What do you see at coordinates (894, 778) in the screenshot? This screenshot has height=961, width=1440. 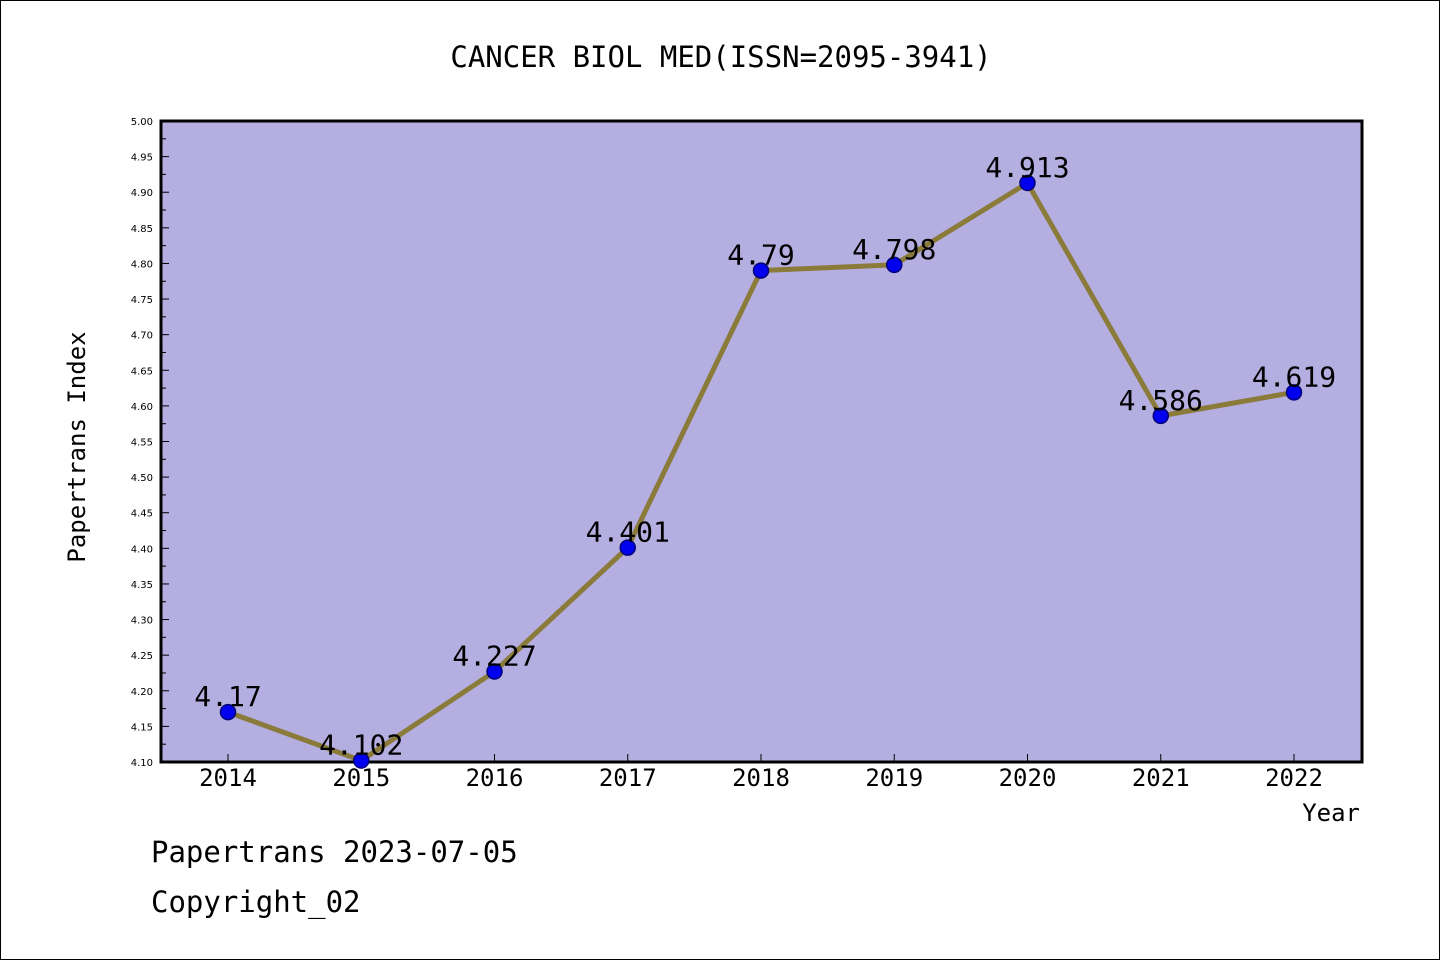 I see `x-tick-label: 2019` at bounding box center [894, 778].